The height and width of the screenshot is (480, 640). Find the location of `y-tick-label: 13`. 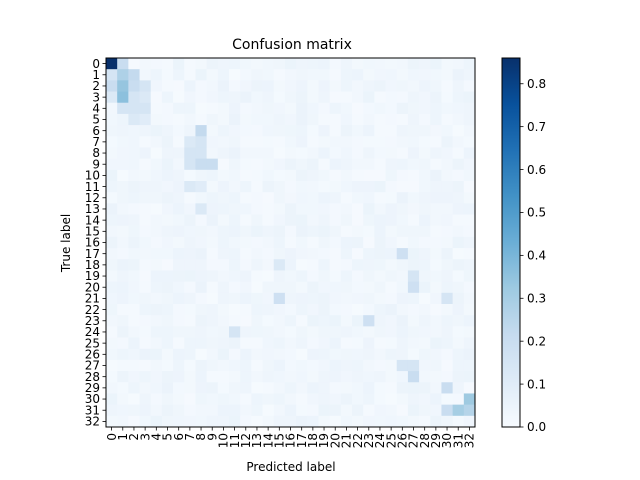

y-tick-label: 13 is located at coordinates (92, 209).